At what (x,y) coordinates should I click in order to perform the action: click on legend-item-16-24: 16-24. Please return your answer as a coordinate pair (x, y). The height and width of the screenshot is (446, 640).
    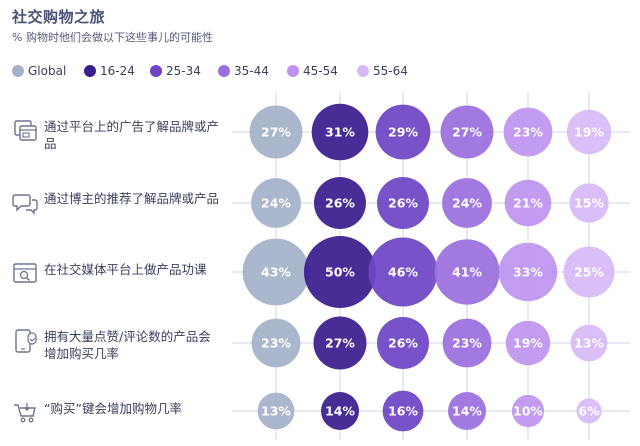
    Looking at the image, I should click on (109, 71).